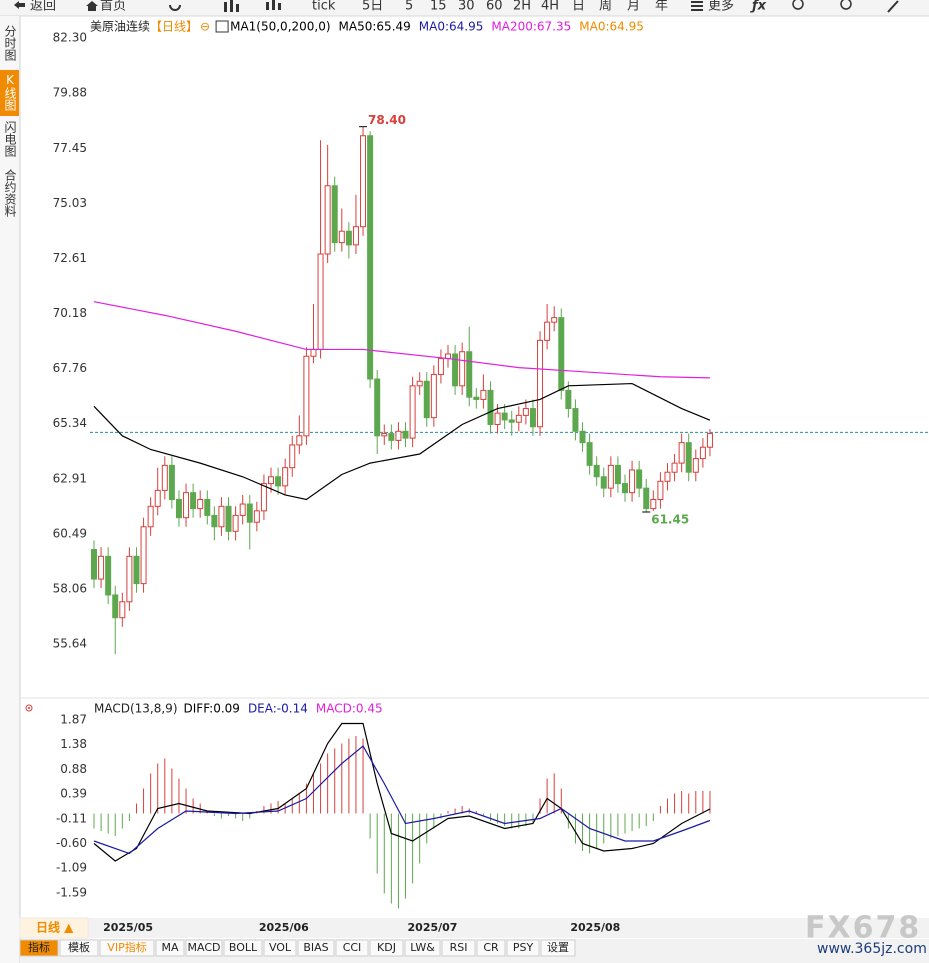 Image resolution: width=929 pixels, height=963 pixels. I want to click on toolbar-button: 2H, so click(522, 7).